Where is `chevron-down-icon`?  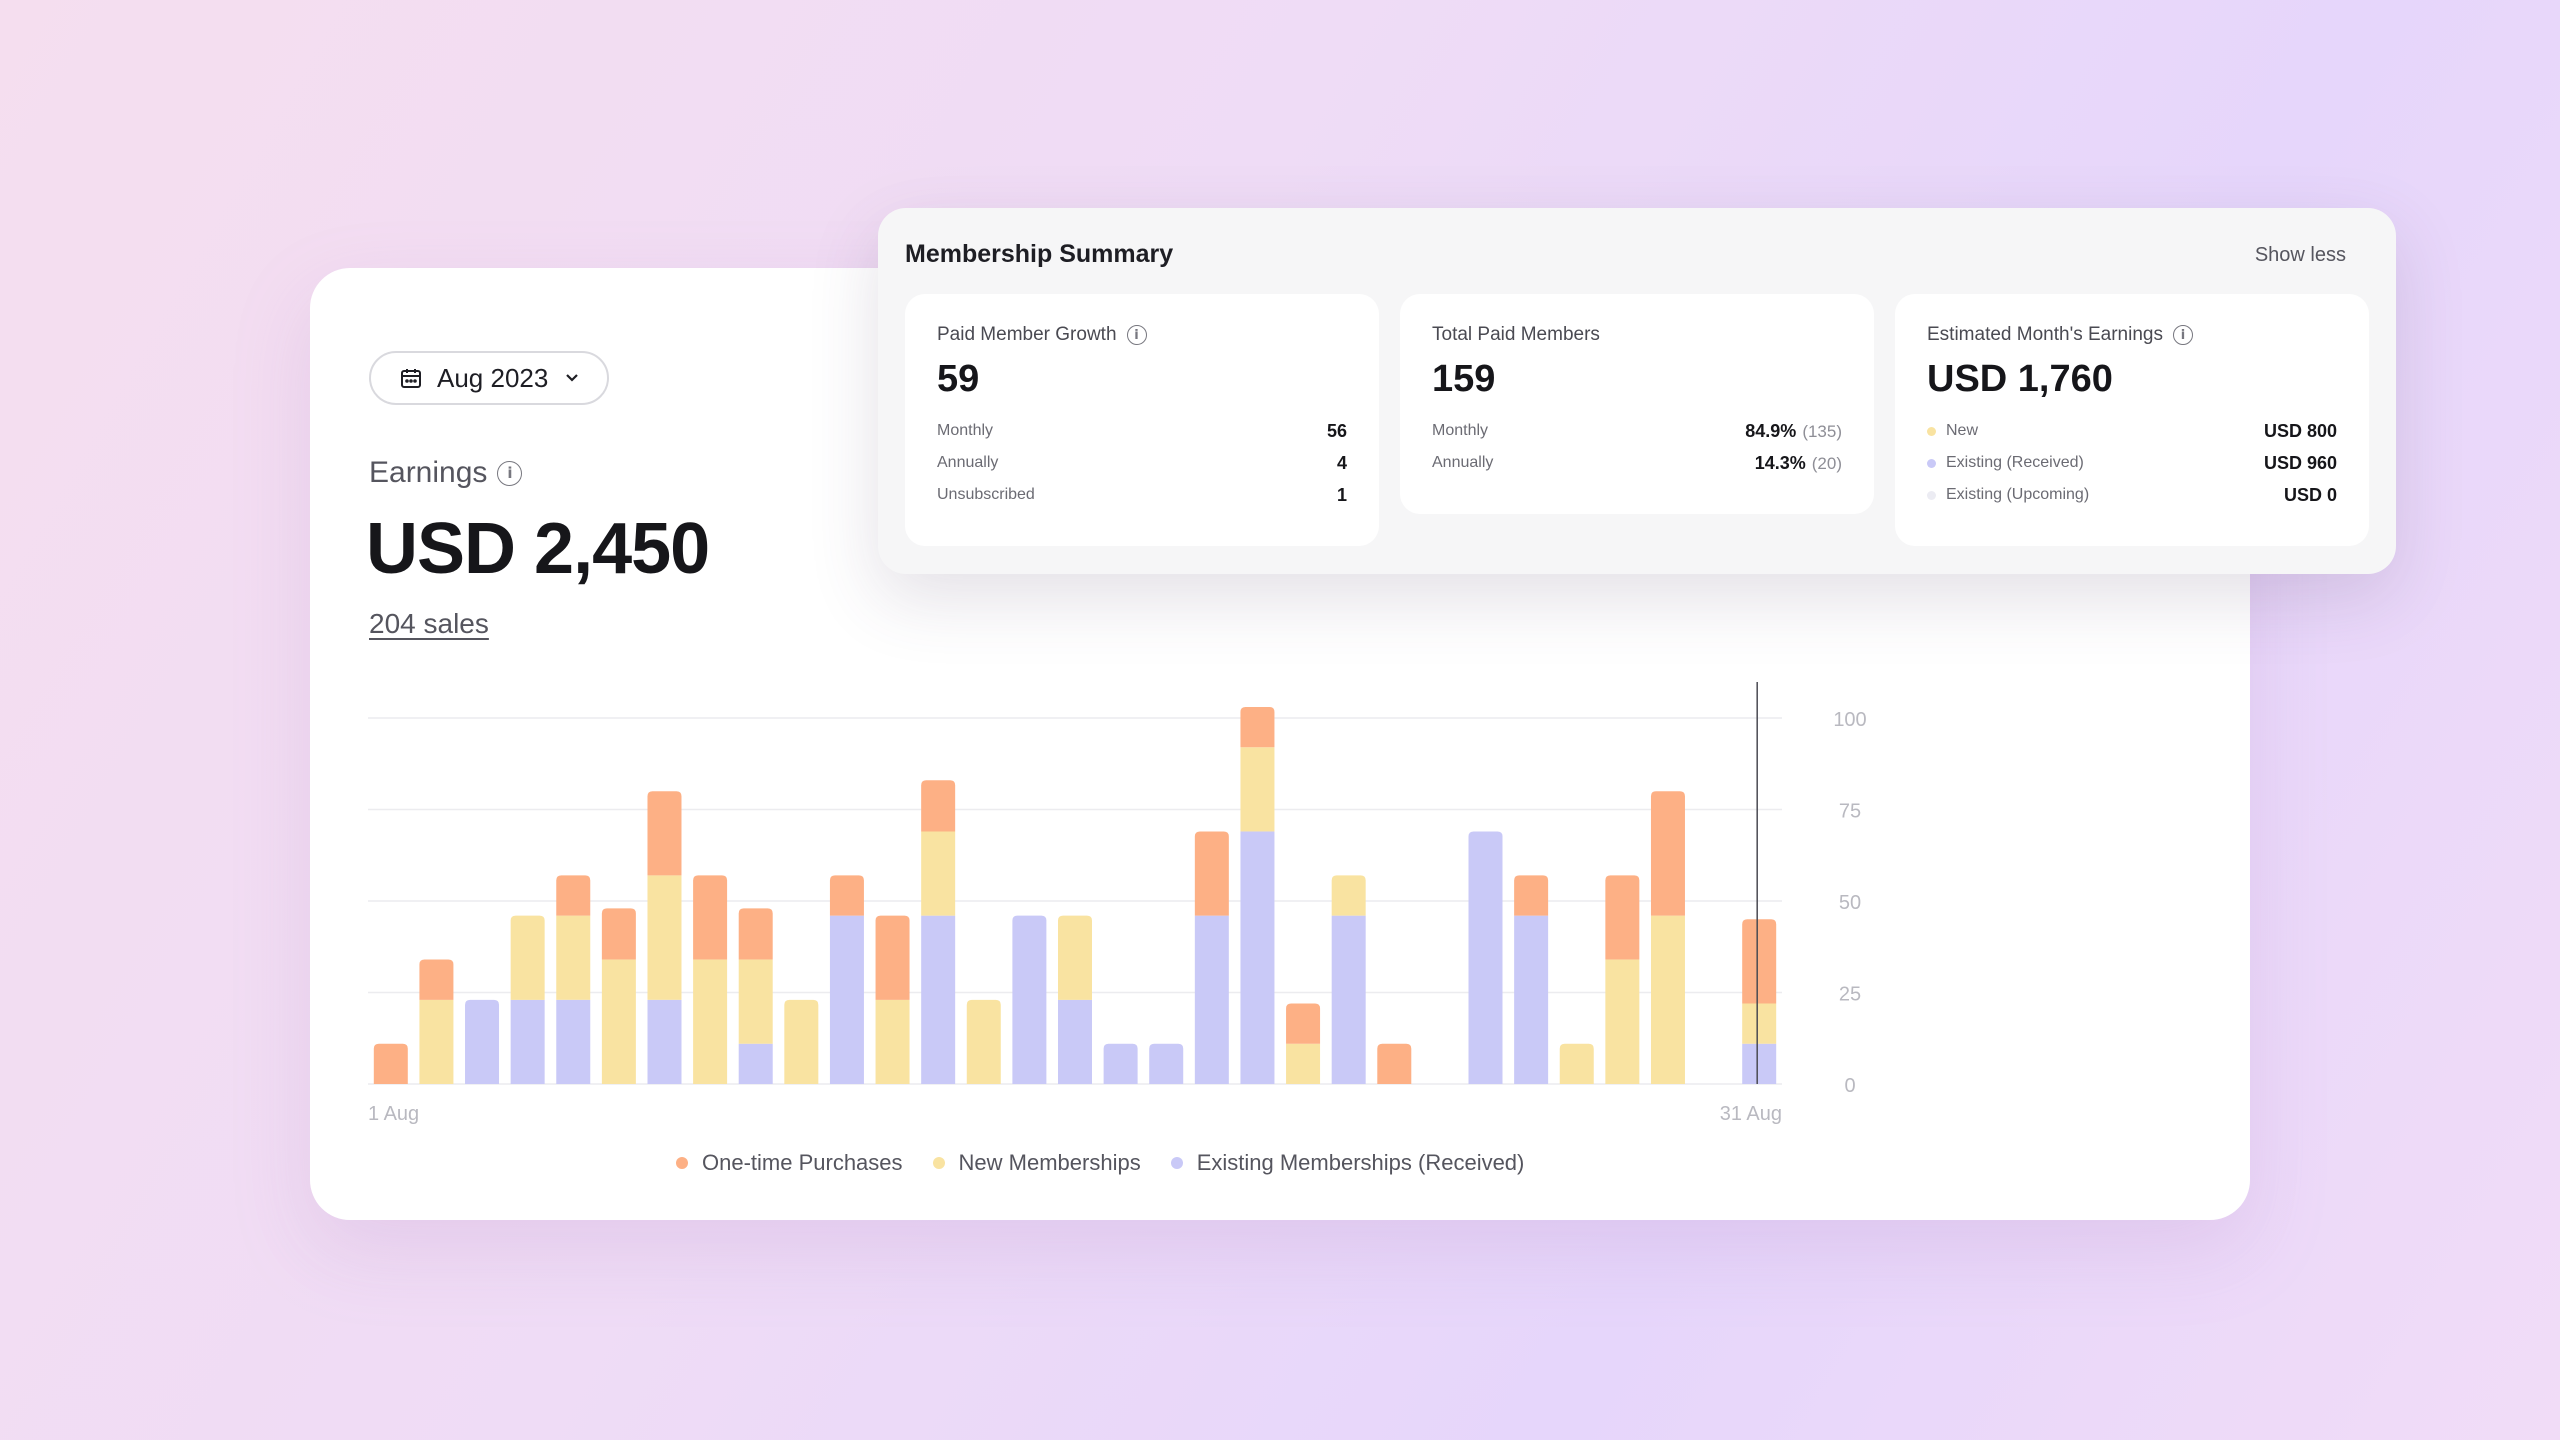 chevron-down-icon is located at coordinates (572, 378).